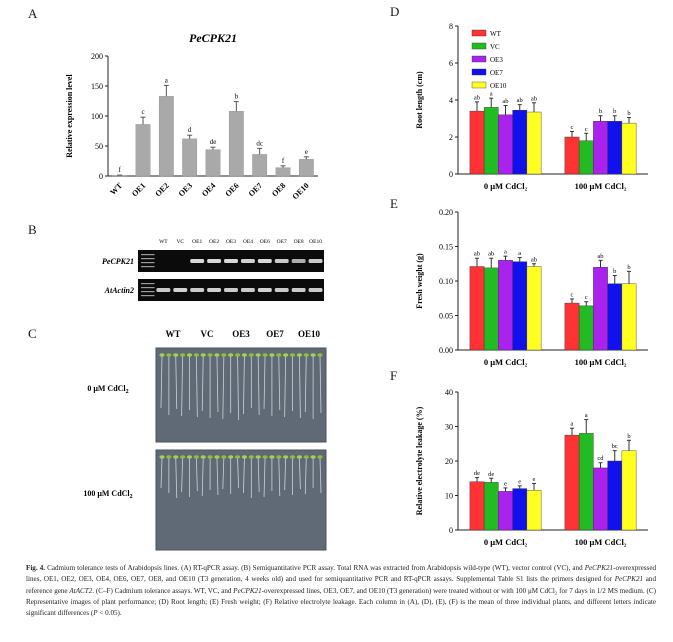  I want to click on y-tick-label: 50, so click(99, 146).